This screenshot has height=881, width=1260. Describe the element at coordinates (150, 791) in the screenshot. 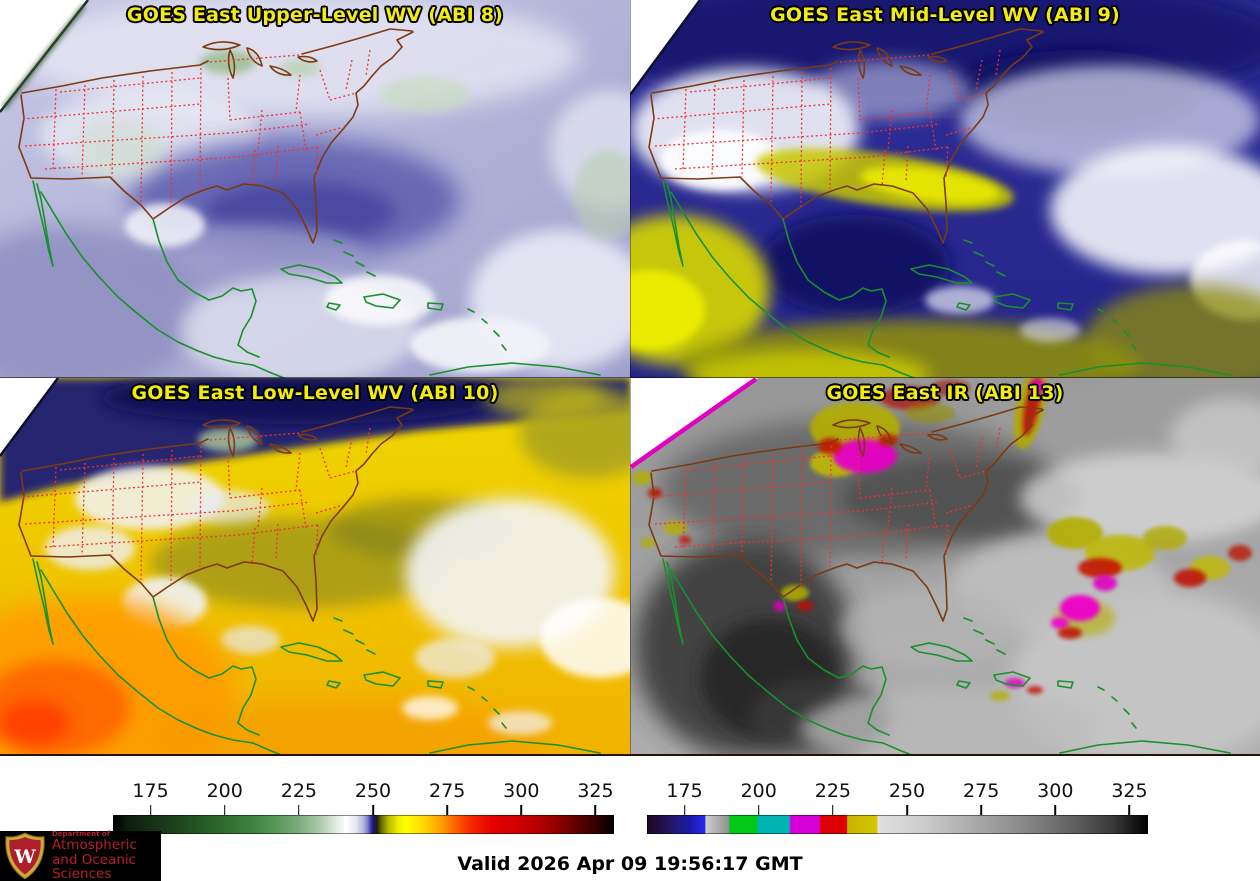

I see `wv-tick-label: 175` at that location.